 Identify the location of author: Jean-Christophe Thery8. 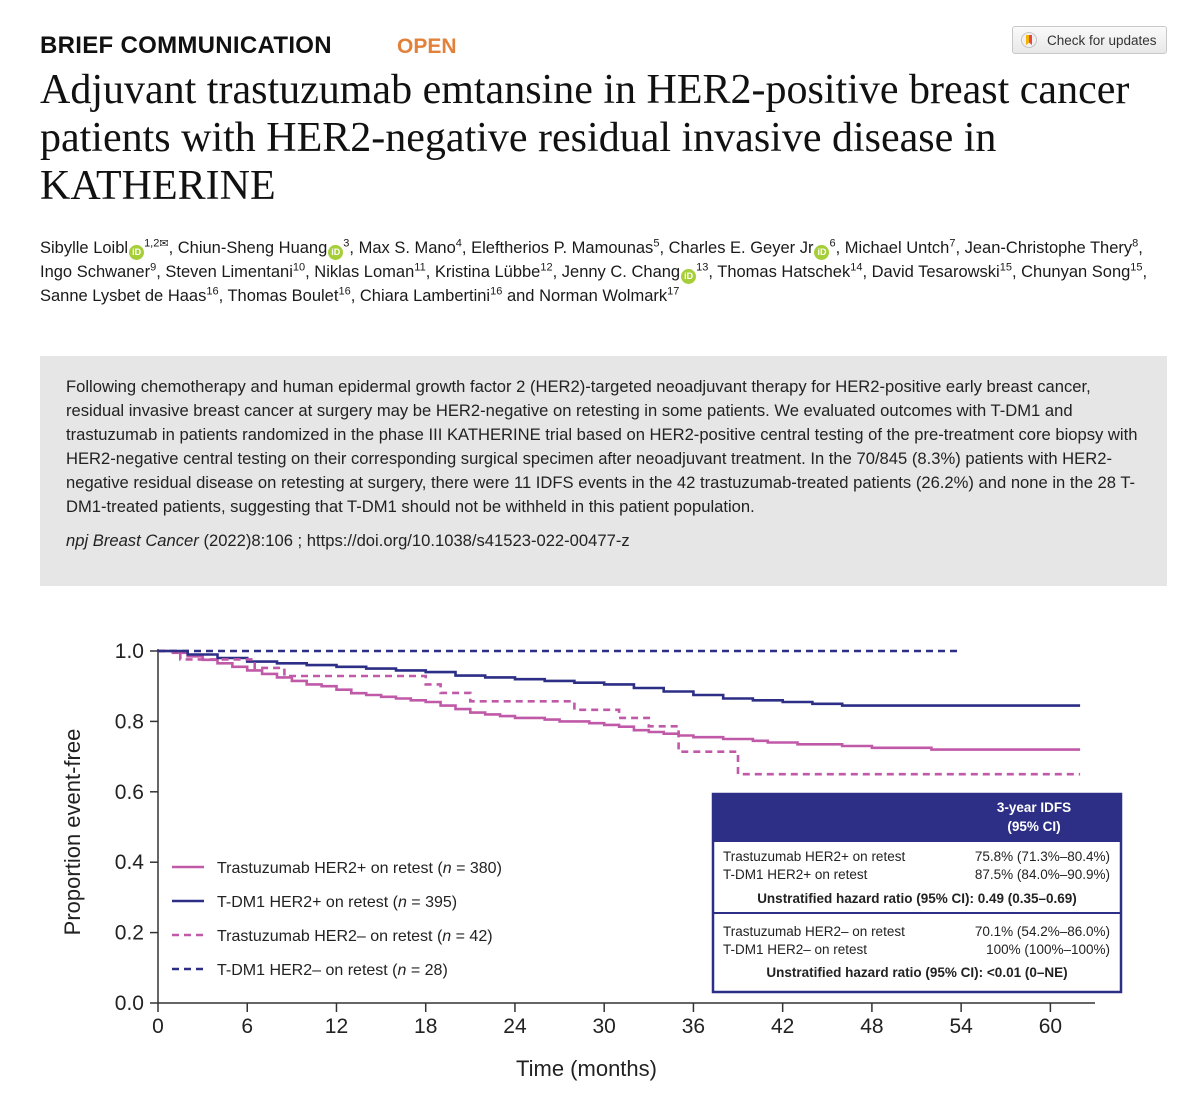
(1052, 247).